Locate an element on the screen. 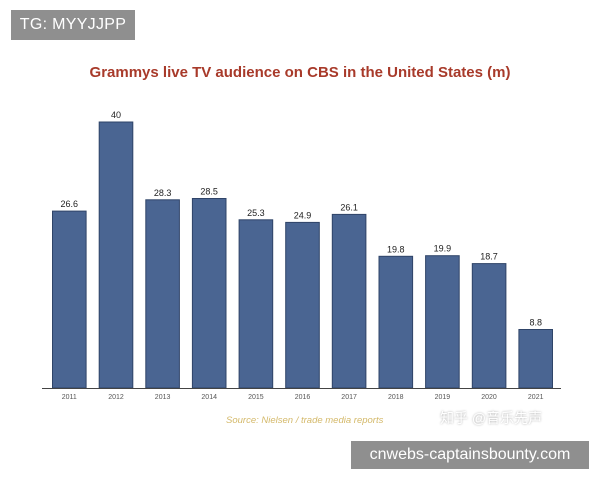 The width and height of the screenshot is (600, 480). watermark-tag-badge: TG: MYYJJPP is located at coordinates (73, 25).